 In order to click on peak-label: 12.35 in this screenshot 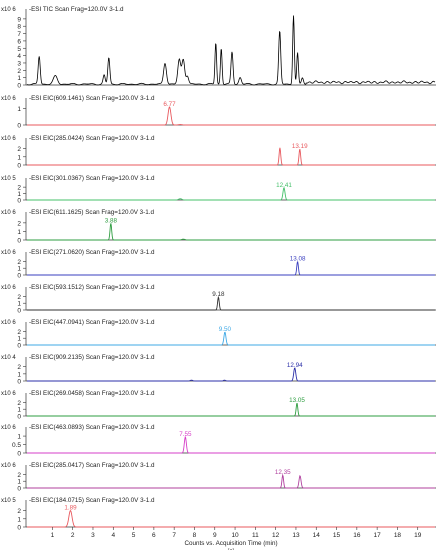, I will do `click(283, 472)`.